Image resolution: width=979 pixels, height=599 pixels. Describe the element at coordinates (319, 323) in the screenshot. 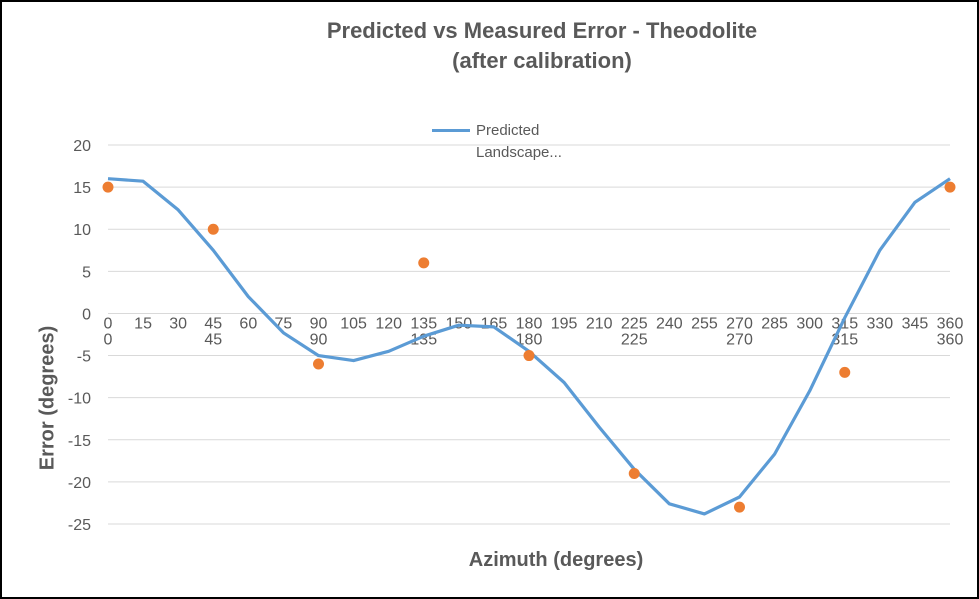

I see `x-tick-label: 90` at that location.